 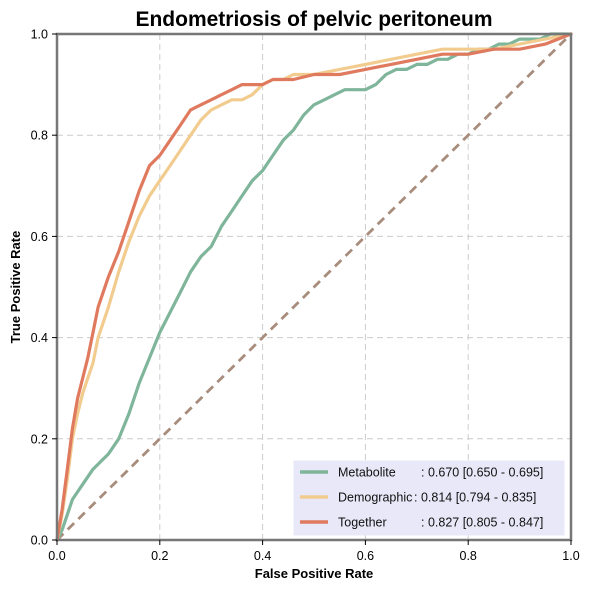 What do you see at coordinates (39, 136) in the screenshot?
I see `y-tick-label: 0.8` at bounding box center [39, 136].